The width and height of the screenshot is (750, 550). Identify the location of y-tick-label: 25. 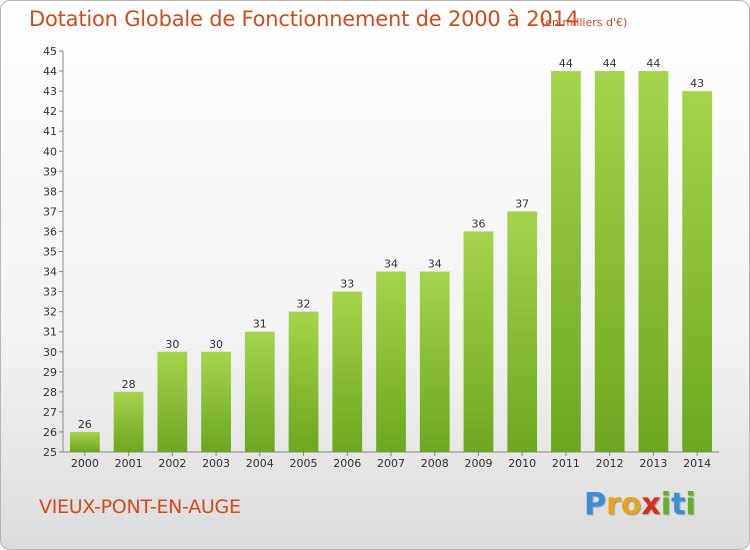
(50, 452).